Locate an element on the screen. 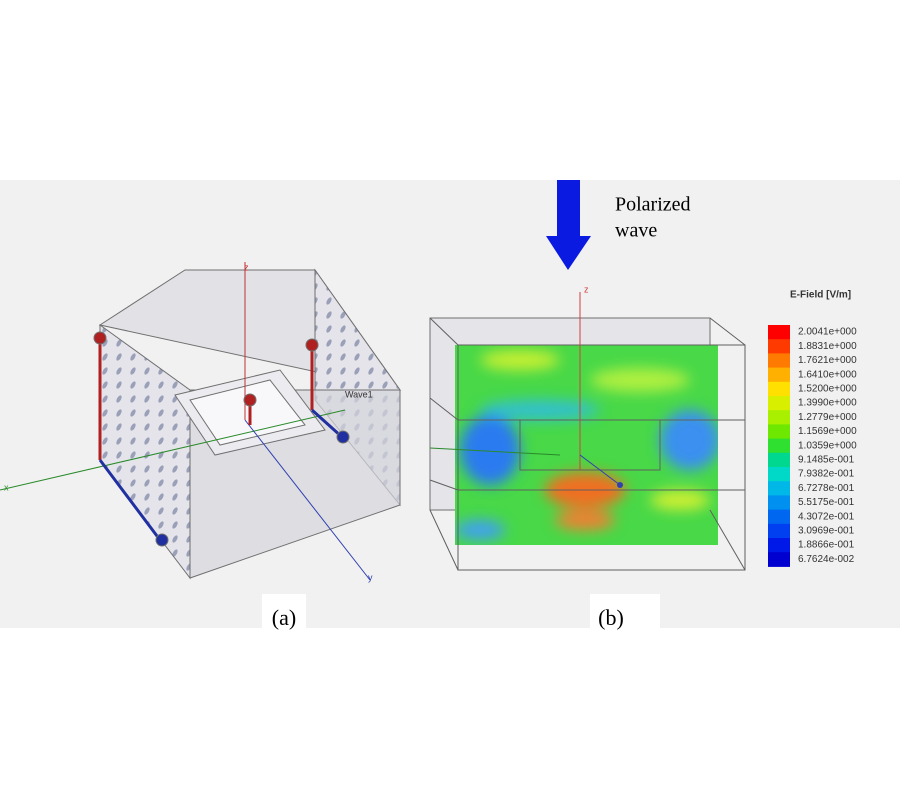 Image resolution: width=900 pixels, height=805 pixels. colorbar-label: 6.7278e-001 is located at coordinates (826, 488).